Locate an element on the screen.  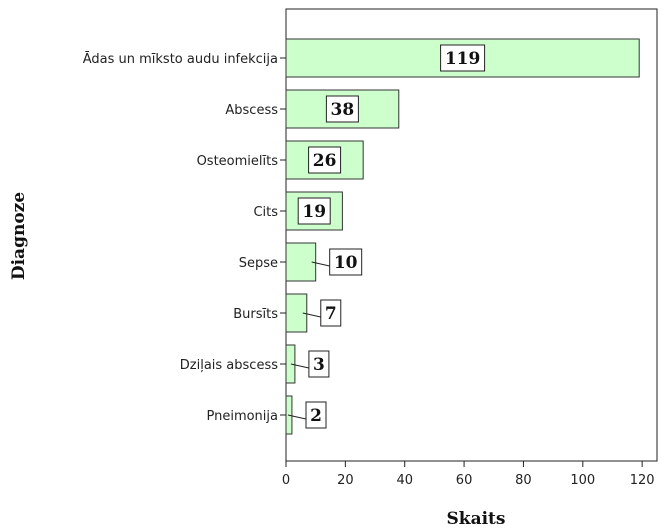
x-axis-ticks: 0 20 40 60 80 100 120 is located at coordinates (468, 474).